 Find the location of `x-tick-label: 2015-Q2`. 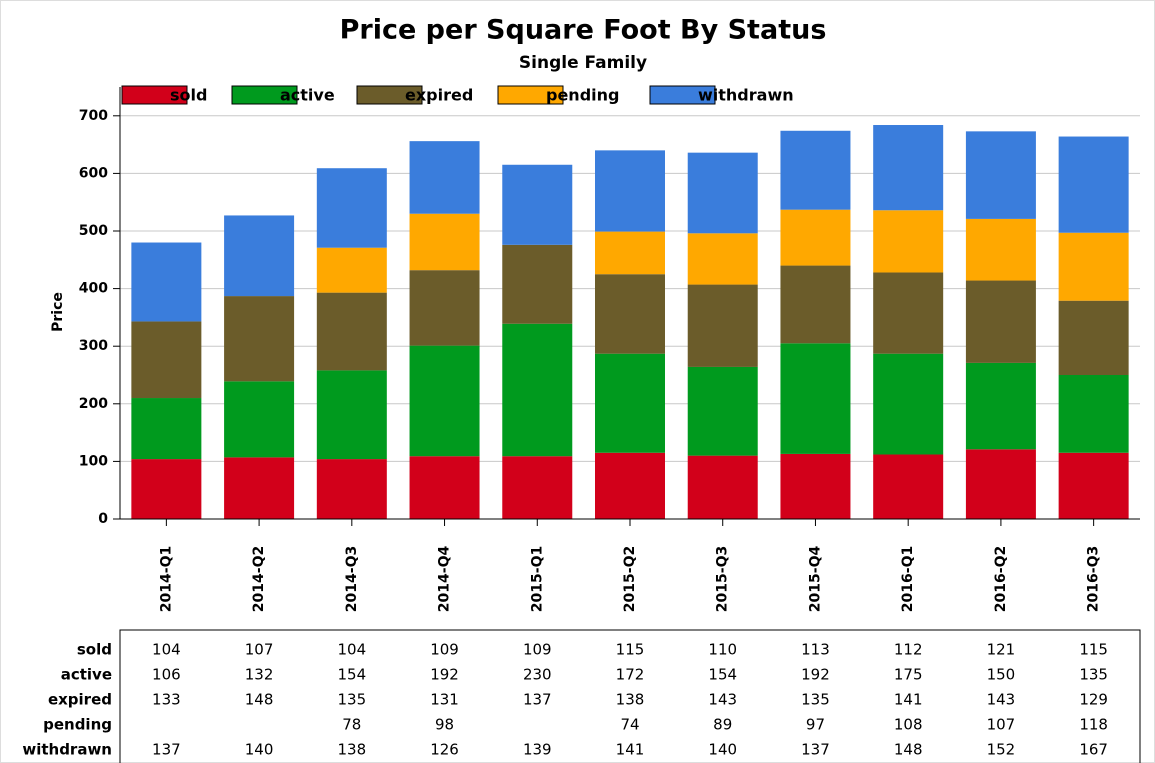

x-tick-label: 2015-Q2 is located at coordinates (630, 579).